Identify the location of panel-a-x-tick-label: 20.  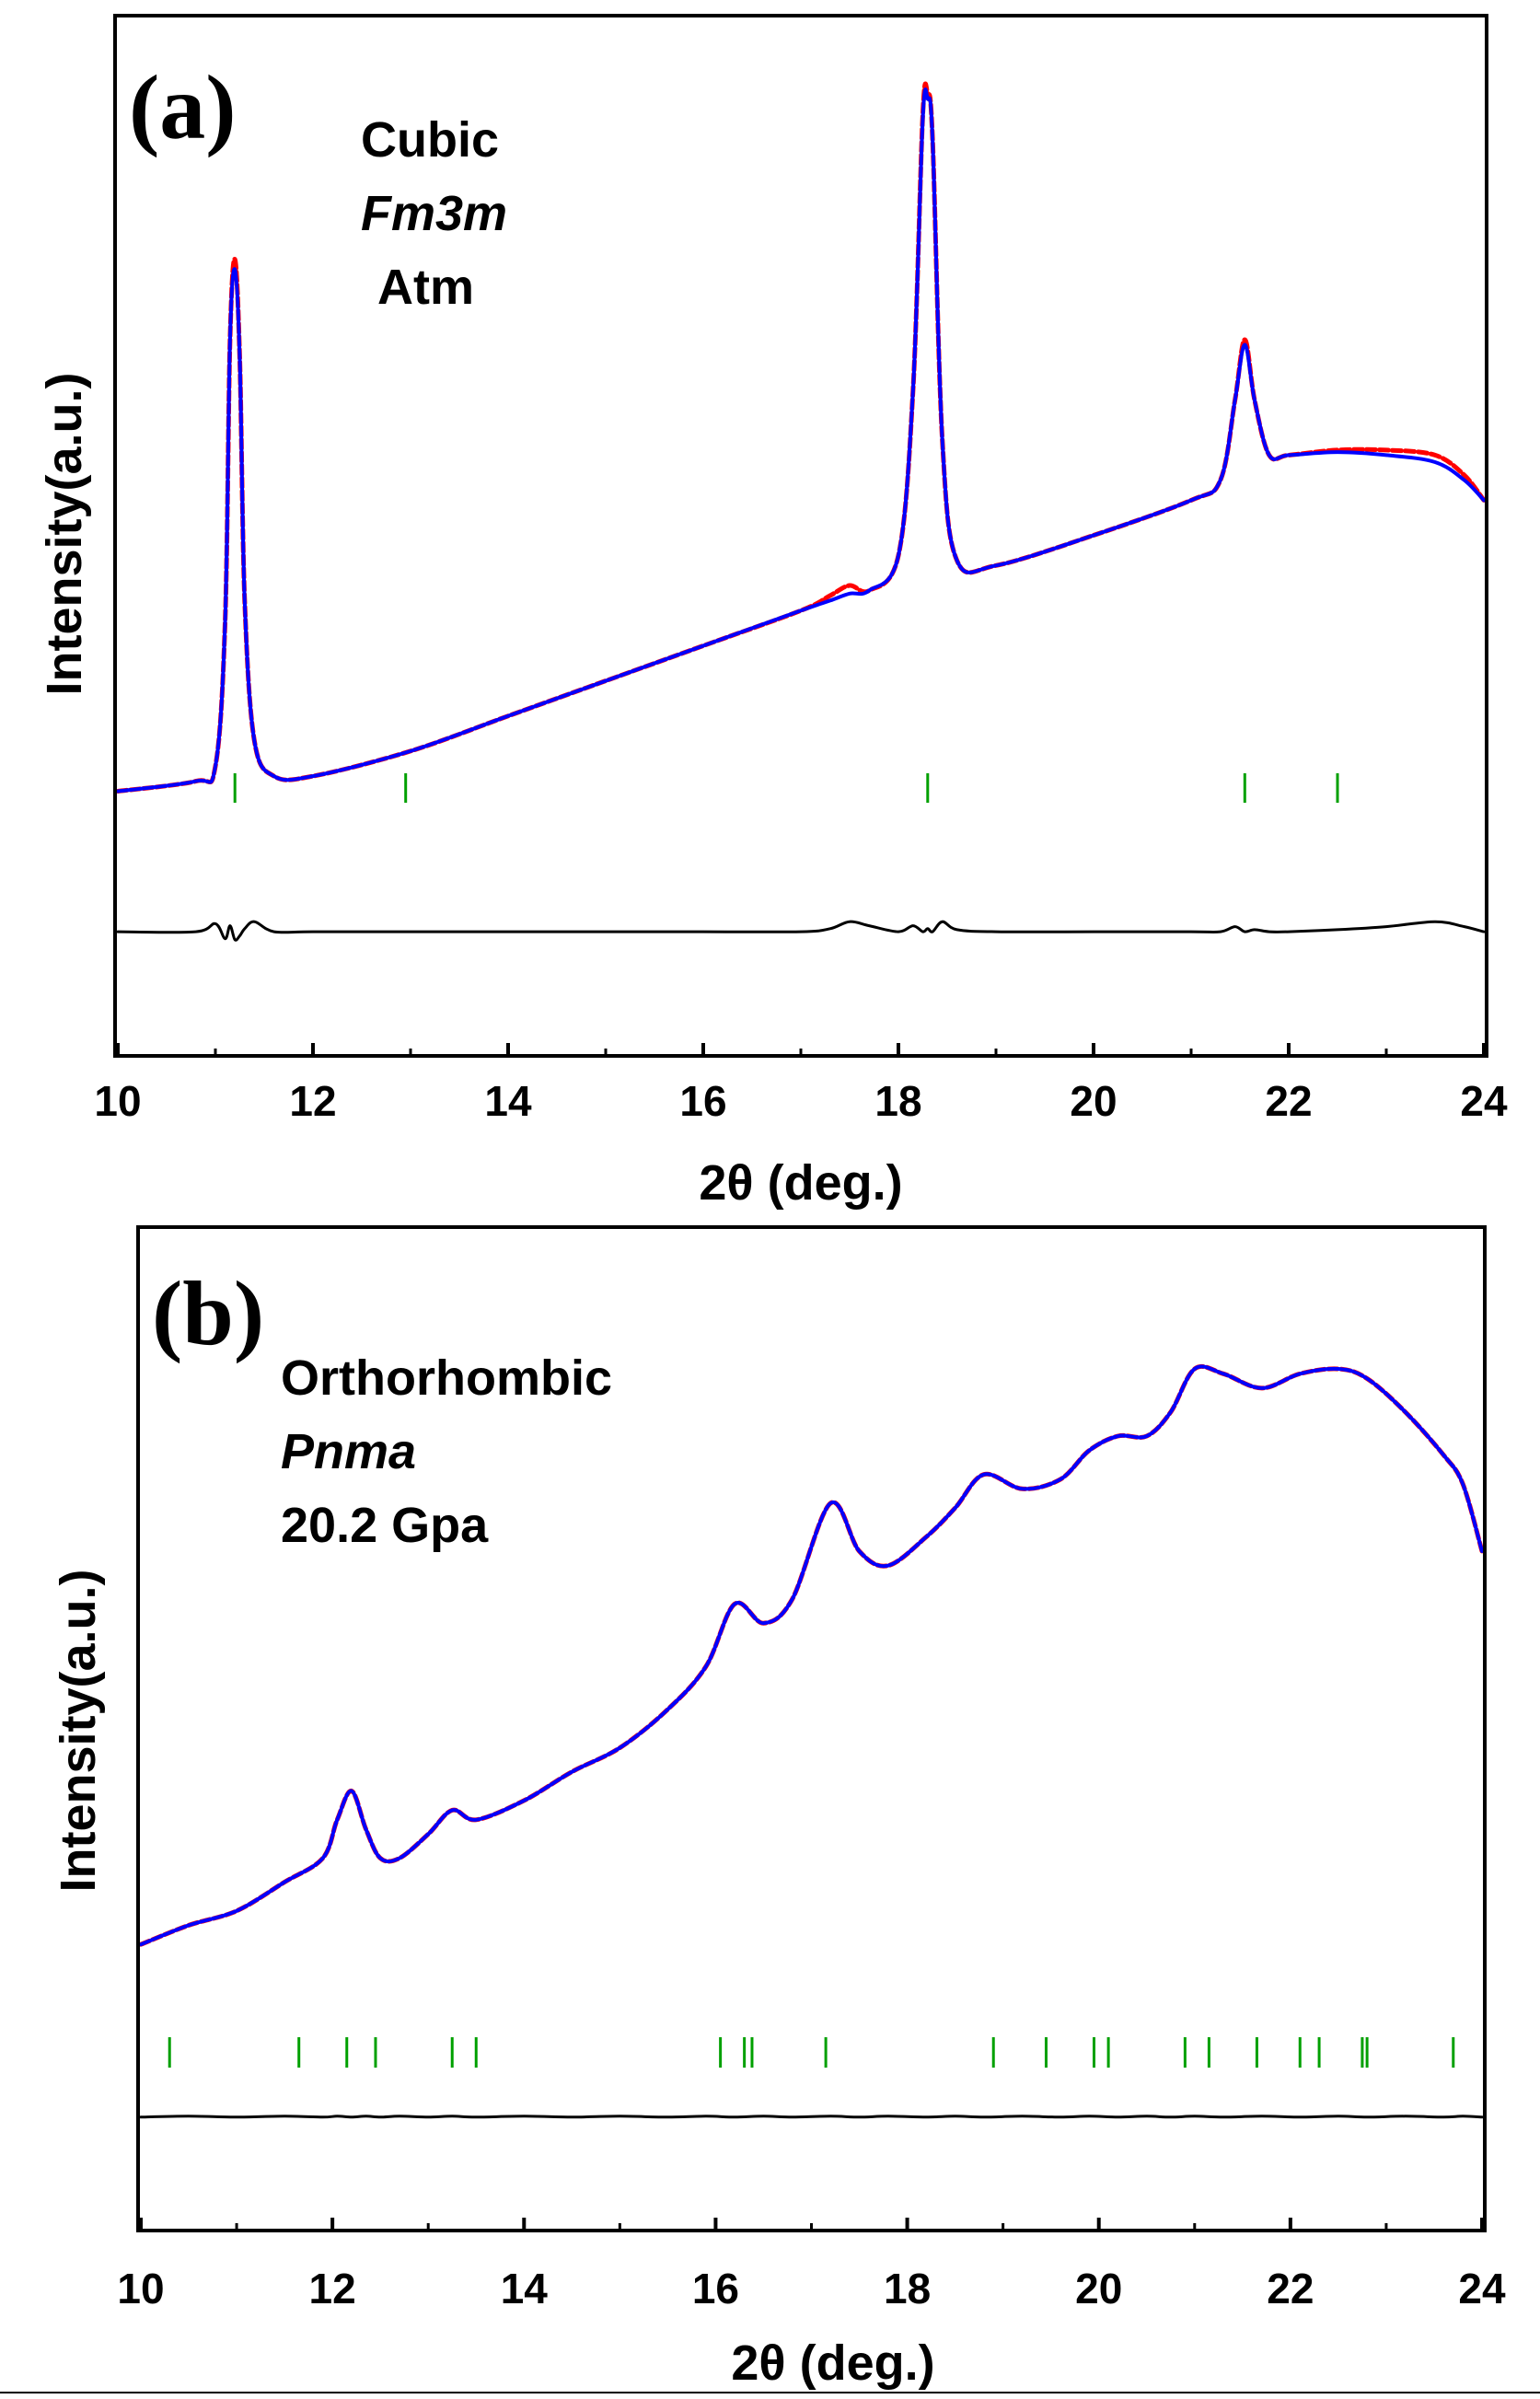
(1093, 1101).